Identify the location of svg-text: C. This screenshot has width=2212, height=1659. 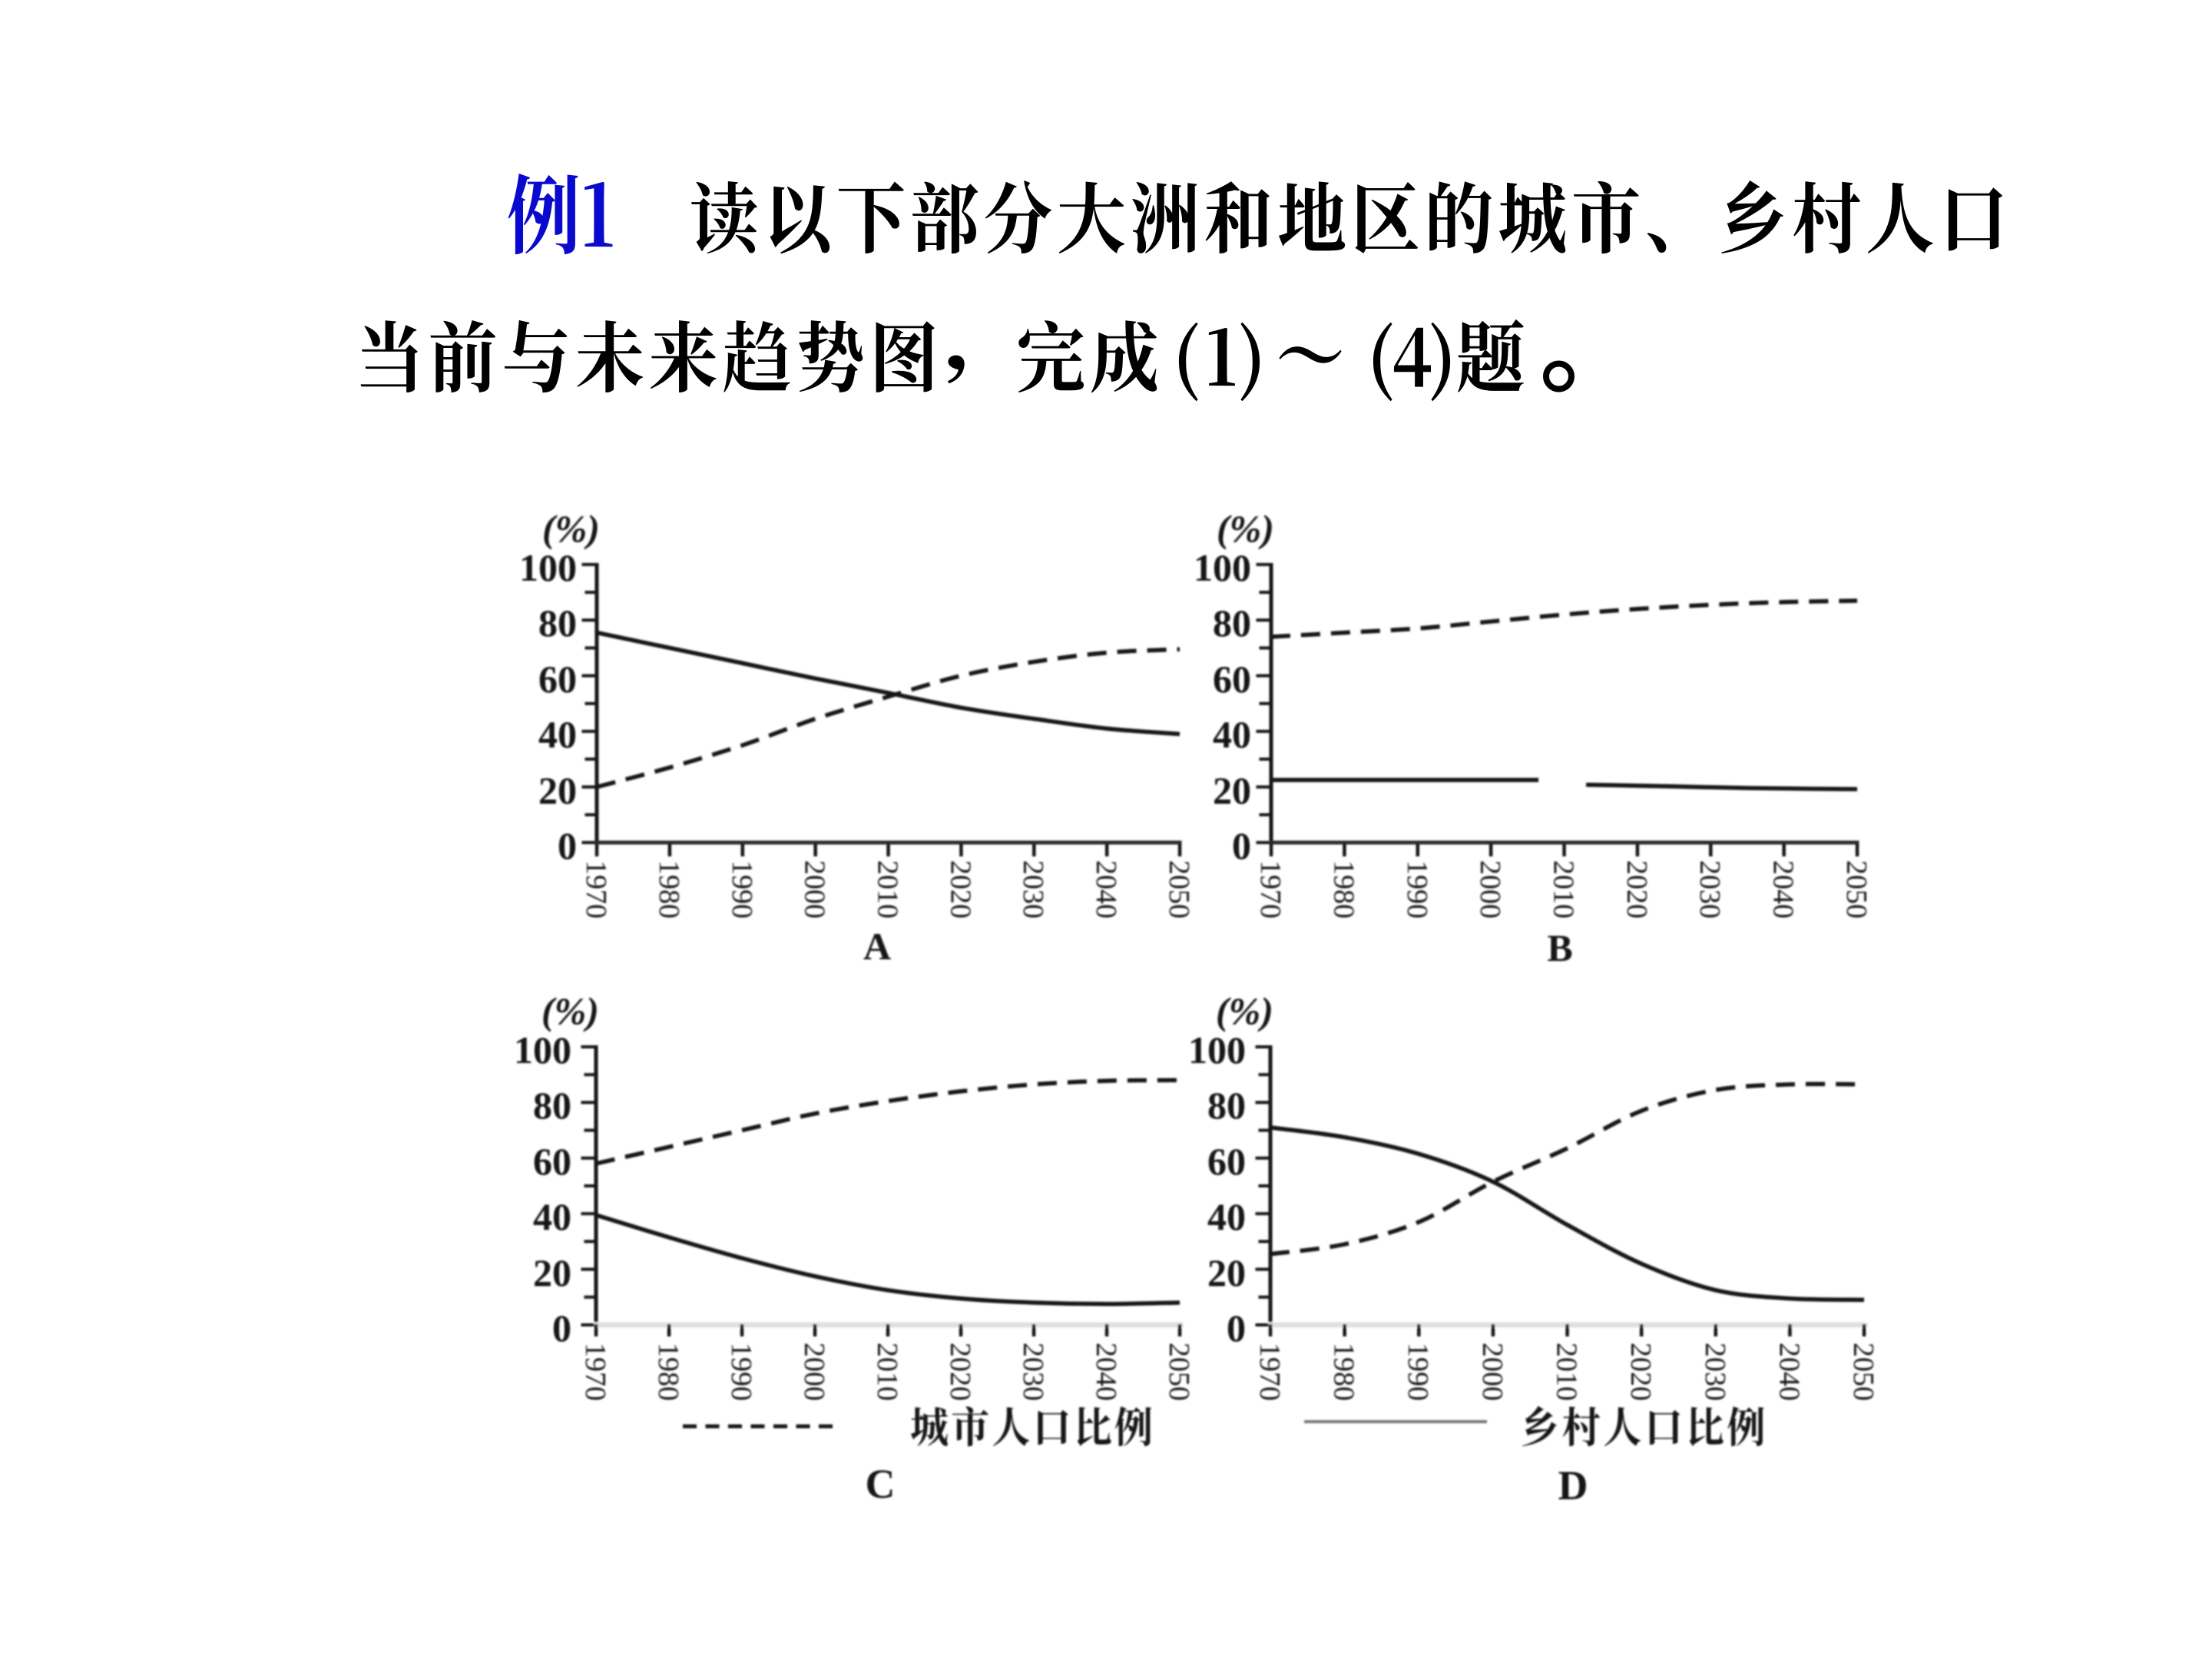
(881, 1484).